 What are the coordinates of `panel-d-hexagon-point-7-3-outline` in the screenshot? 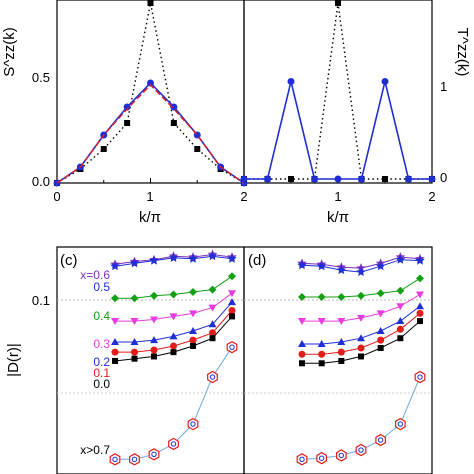 It's located at (361, 450).